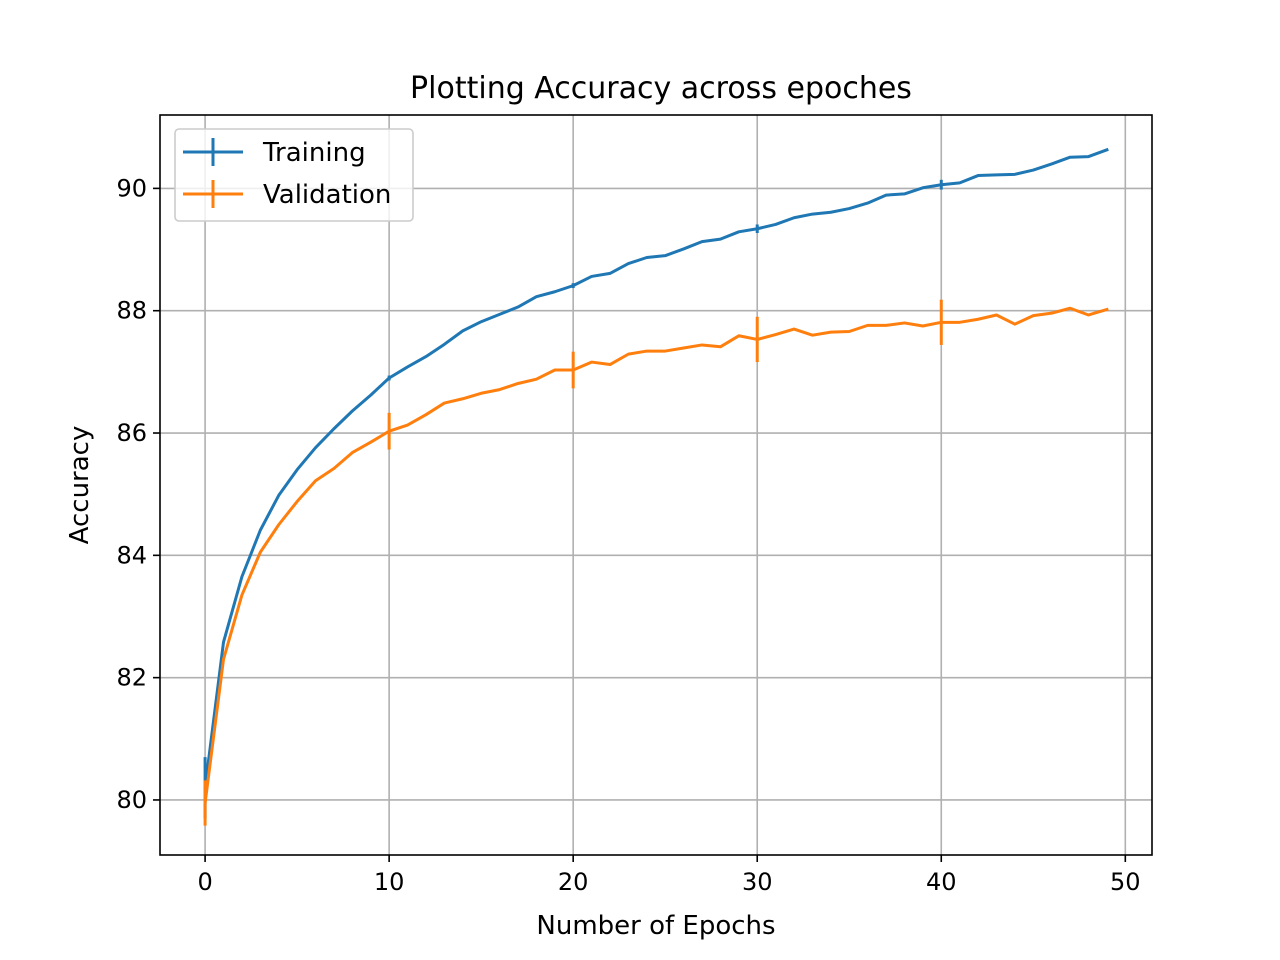 The height and width of the screenshot is (960, 1280). I want to click on legend: Training Validation, so click(294, 175).